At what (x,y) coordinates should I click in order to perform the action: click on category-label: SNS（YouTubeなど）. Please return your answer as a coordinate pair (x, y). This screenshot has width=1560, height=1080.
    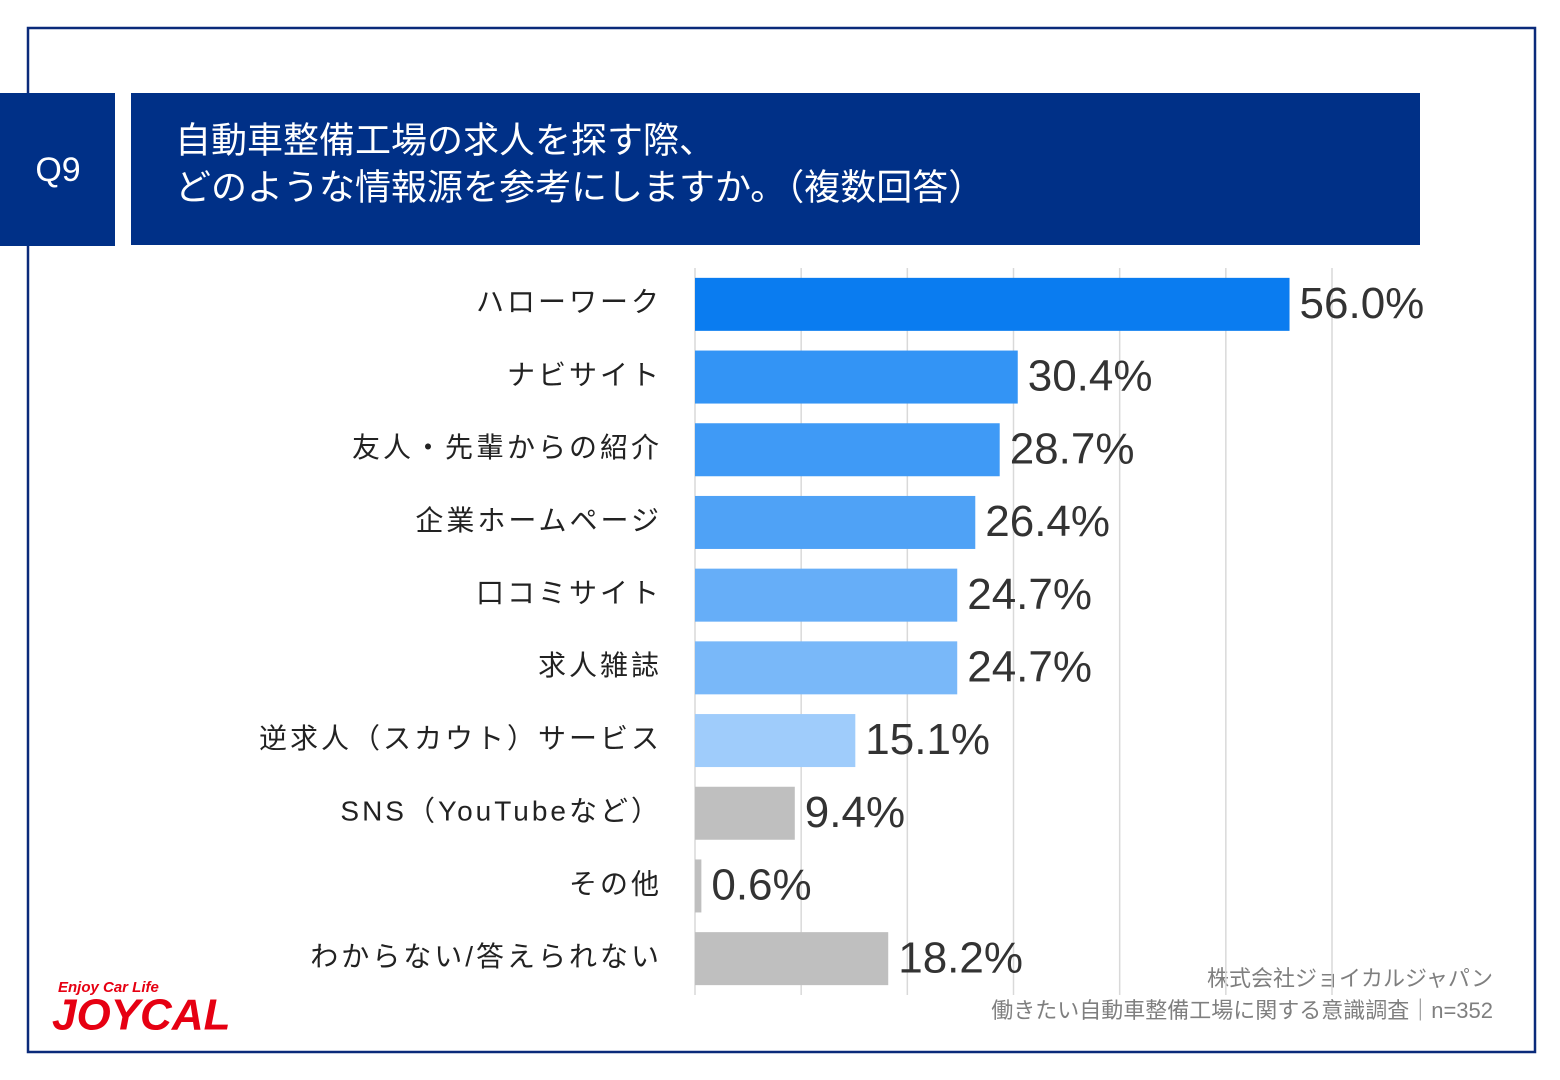
    Looking at the image, I should click on (501, 811).